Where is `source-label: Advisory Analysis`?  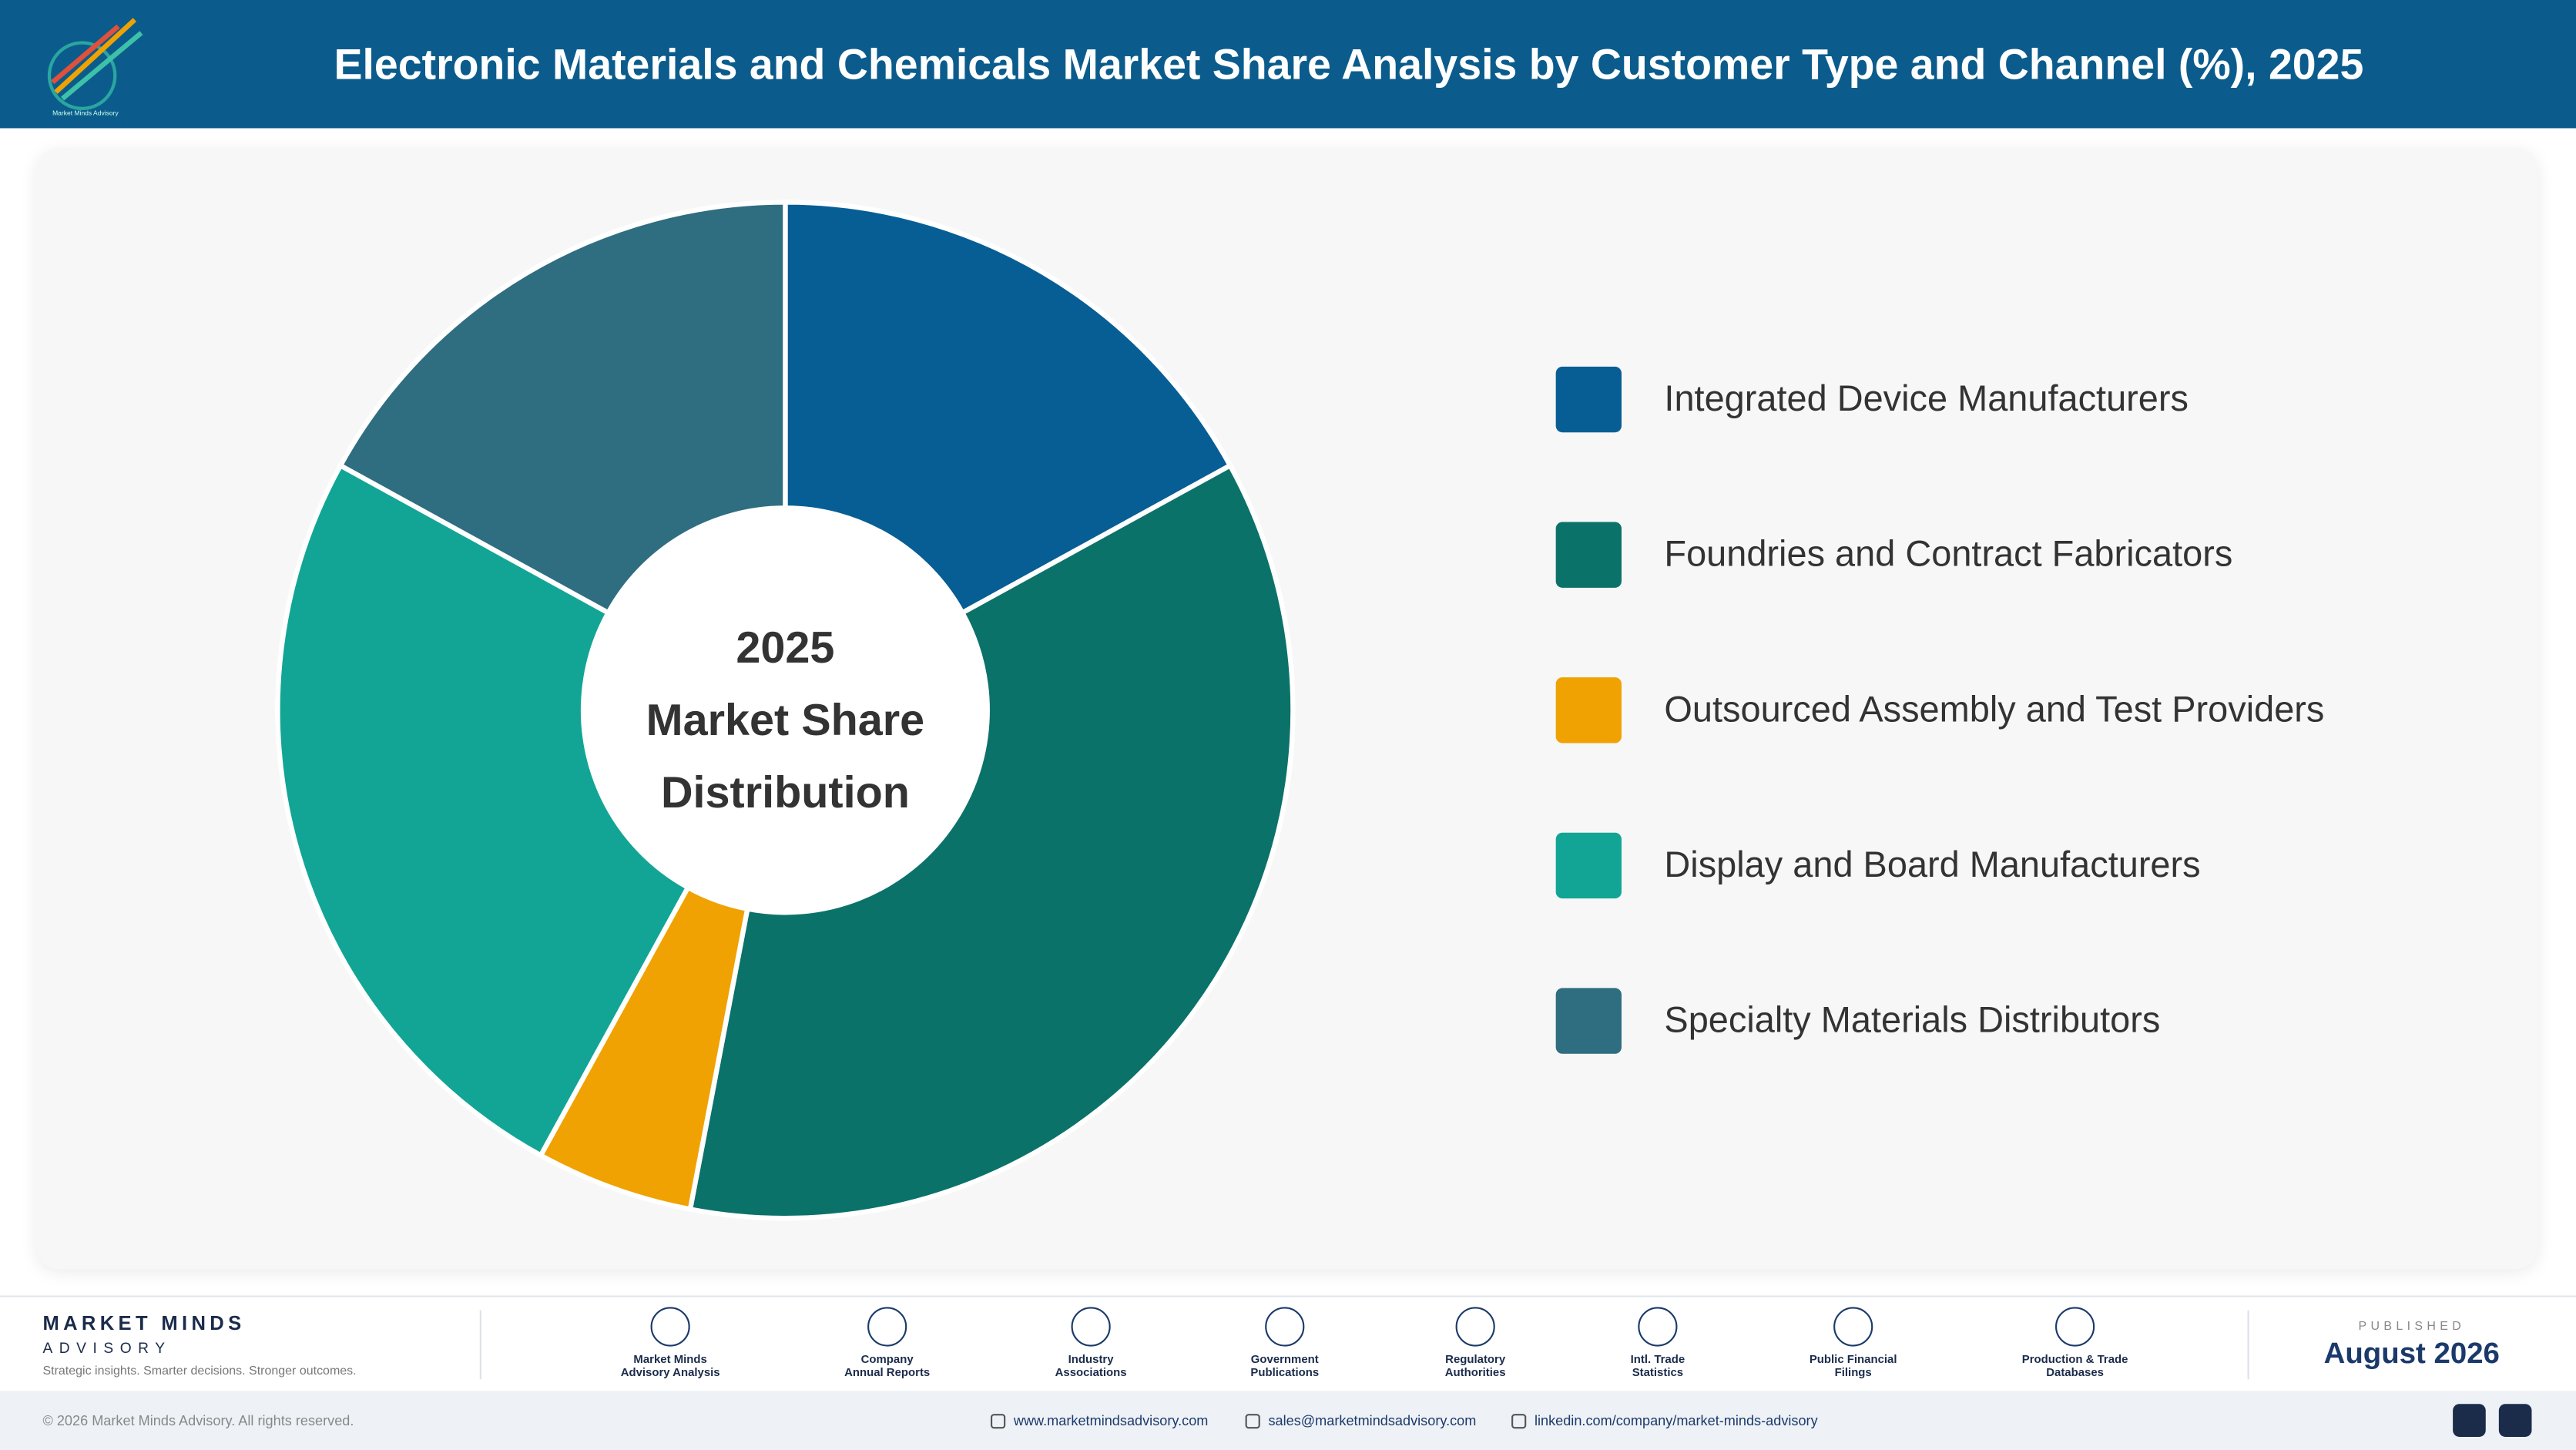 source-label: Advisory Analysis is located at coordinates (670, 1374).